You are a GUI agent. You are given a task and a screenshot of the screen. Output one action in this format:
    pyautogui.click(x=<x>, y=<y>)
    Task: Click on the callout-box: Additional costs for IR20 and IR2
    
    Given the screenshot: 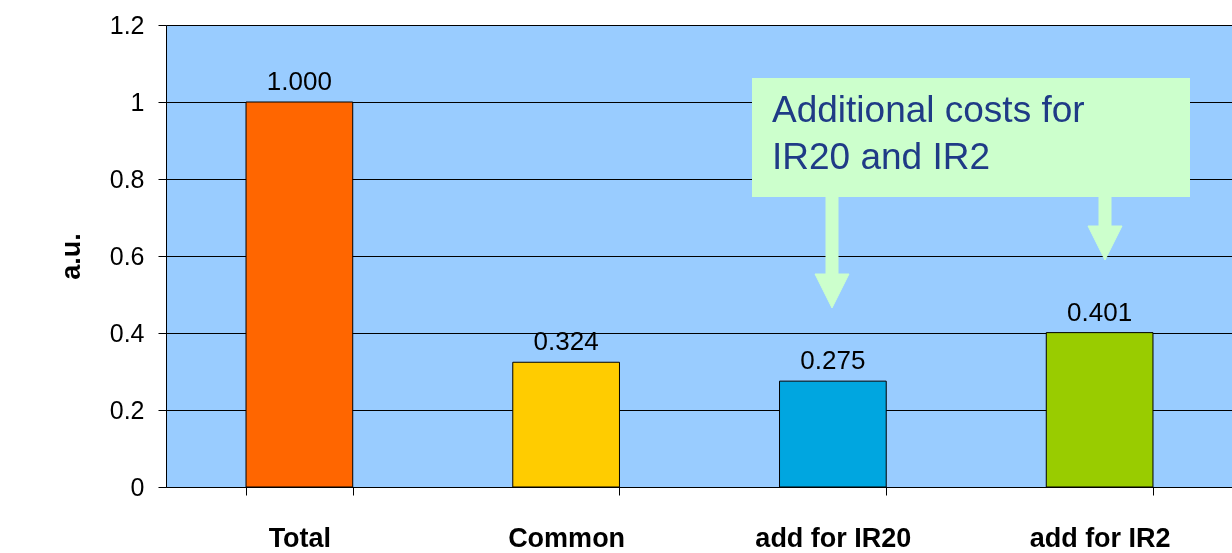 What is the action you would take?
    pyautogui.click(x=971, y=137)
    